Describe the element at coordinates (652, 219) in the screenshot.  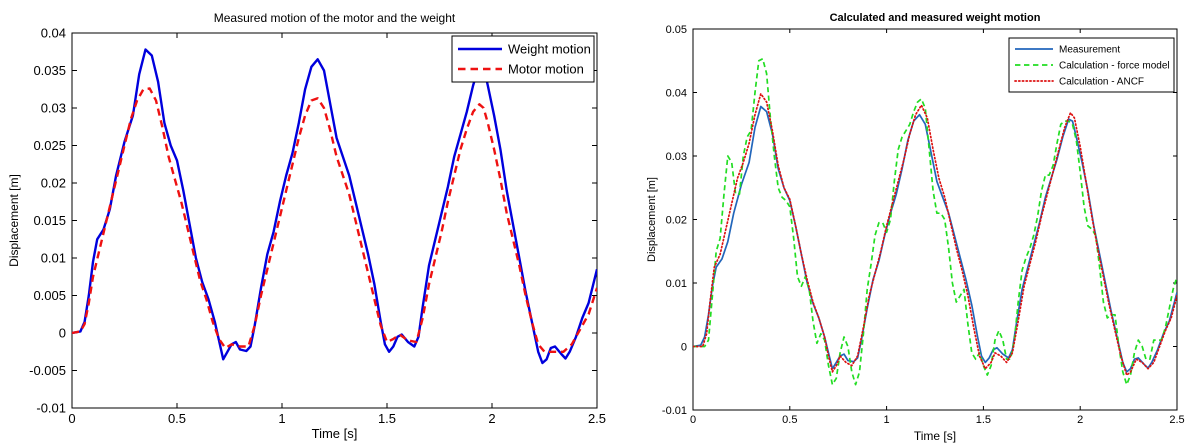
I see `right-chart-ylabel: Displacement [m]` at that location.